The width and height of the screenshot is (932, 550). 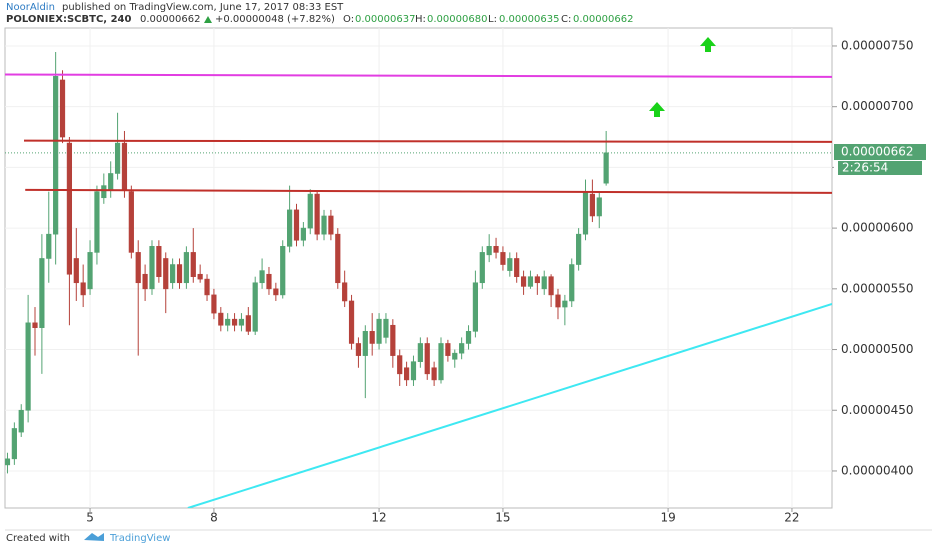 What do you see at coordinates (68, 19) in the screenshot?
I see `symbol: POLONIEX:SCBTC, 240` at bounding box center [68, 19].